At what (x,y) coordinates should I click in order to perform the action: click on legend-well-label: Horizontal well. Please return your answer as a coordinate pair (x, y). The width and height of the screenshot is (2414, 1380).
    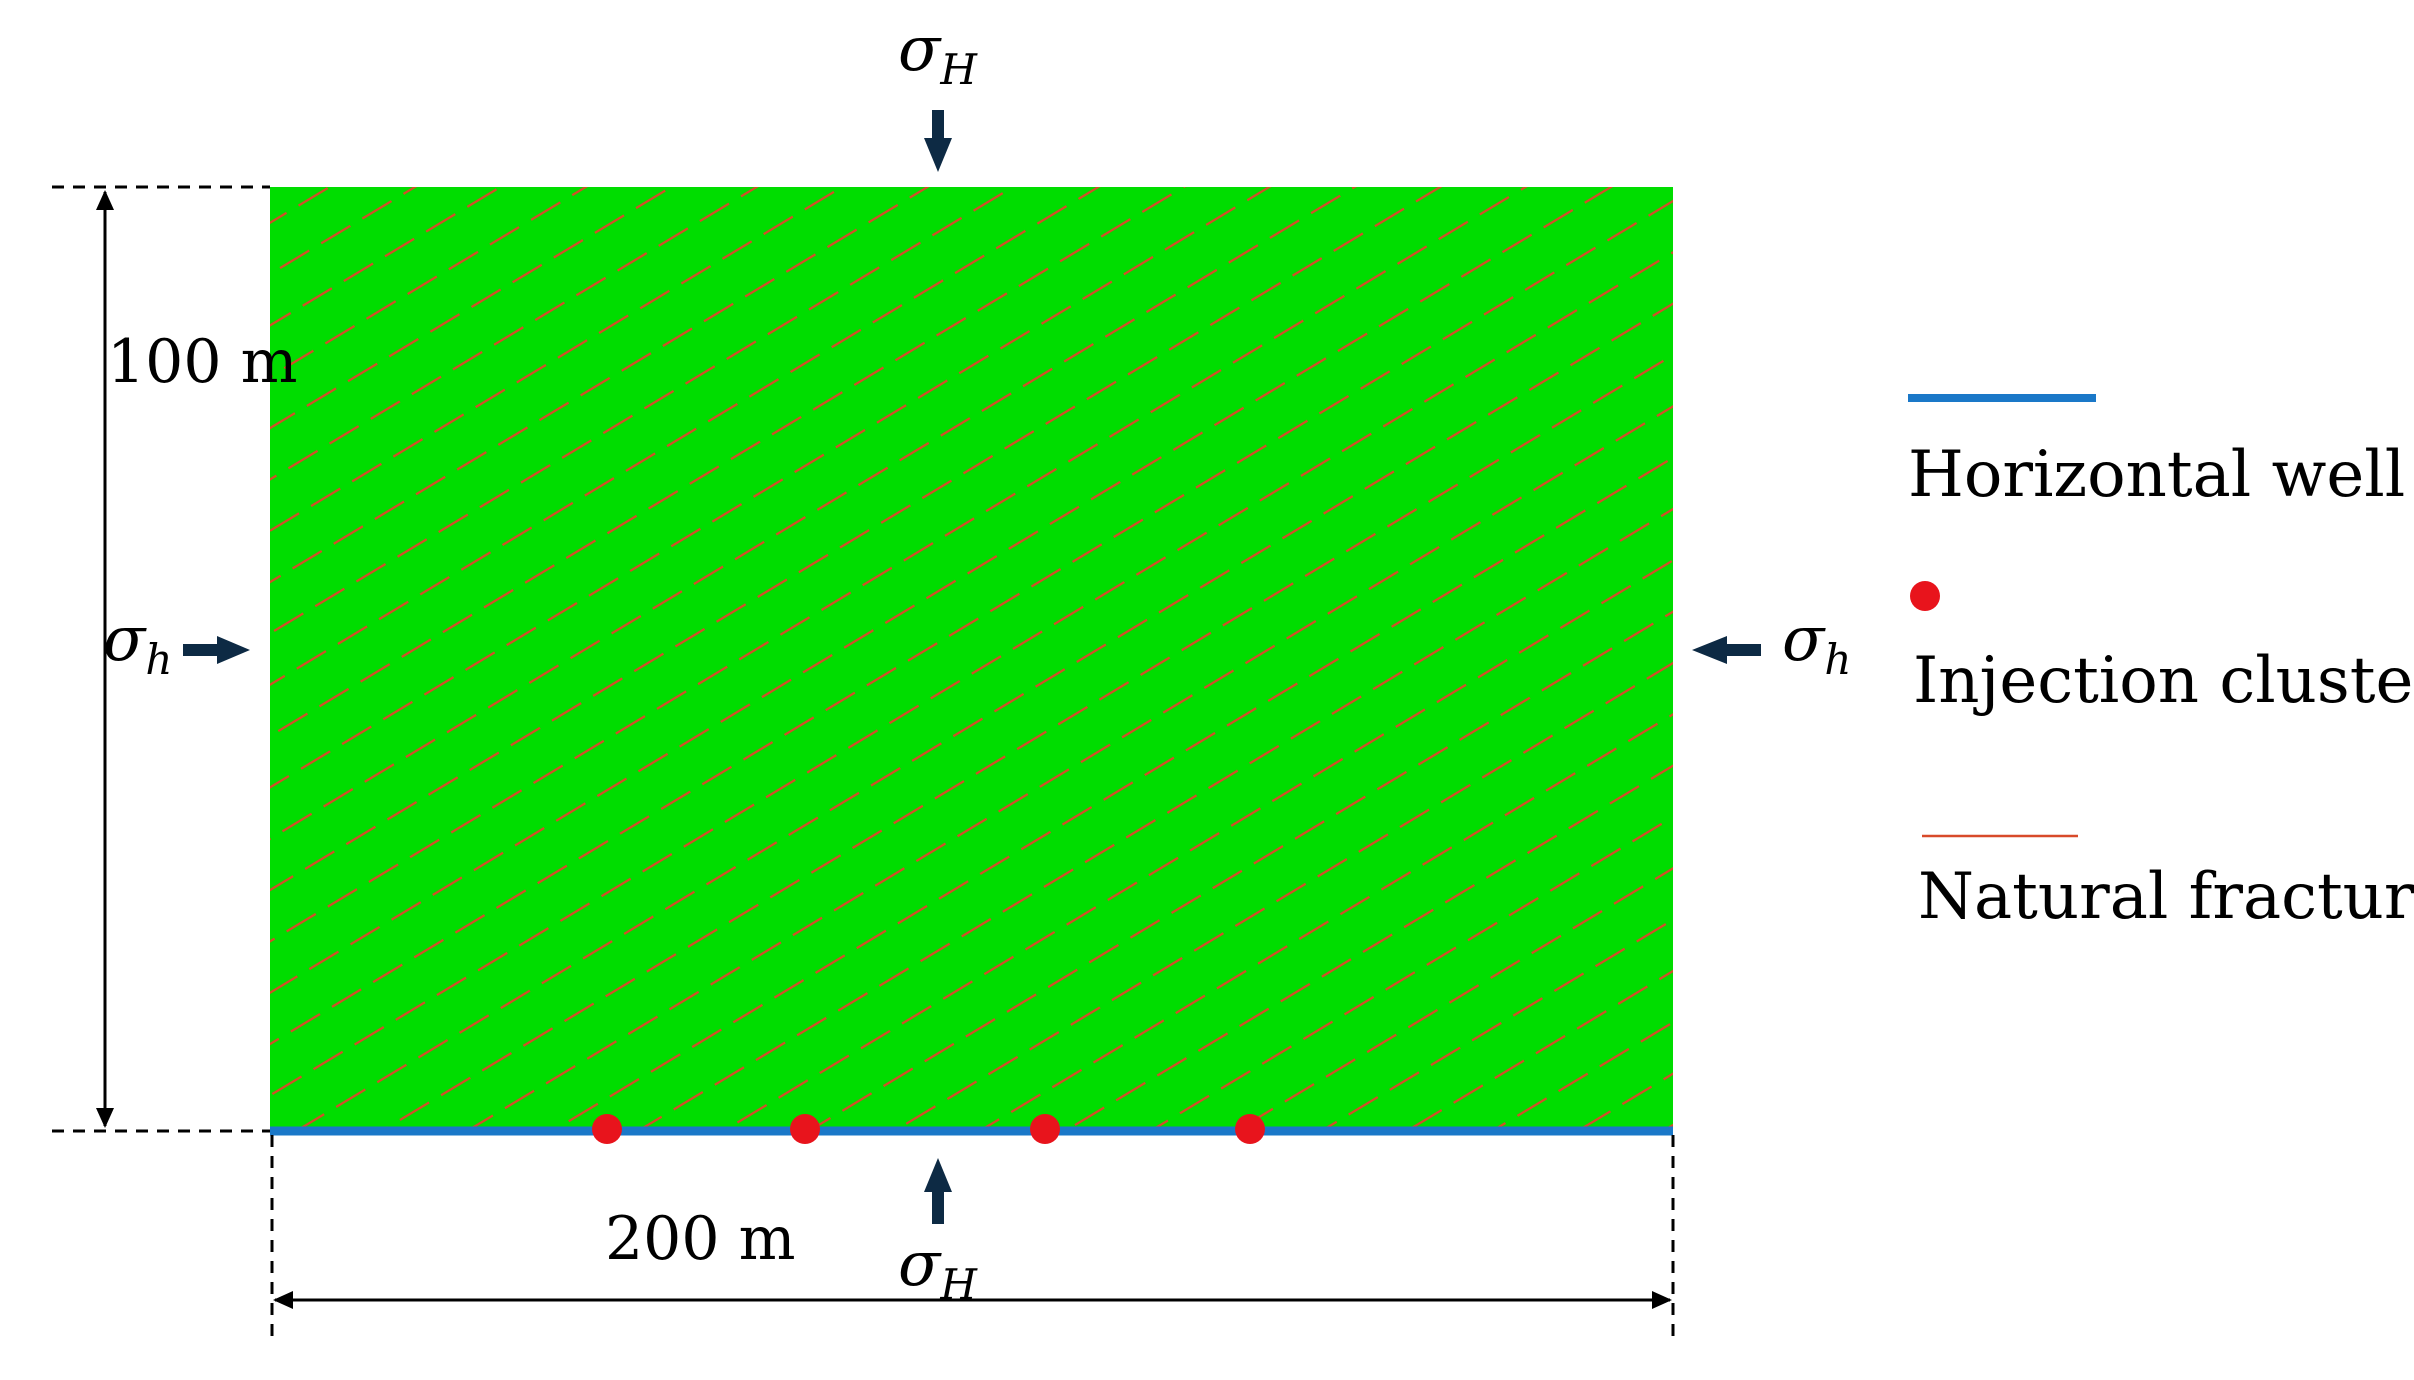
    Looking at the image, I should click on (2156, 475).